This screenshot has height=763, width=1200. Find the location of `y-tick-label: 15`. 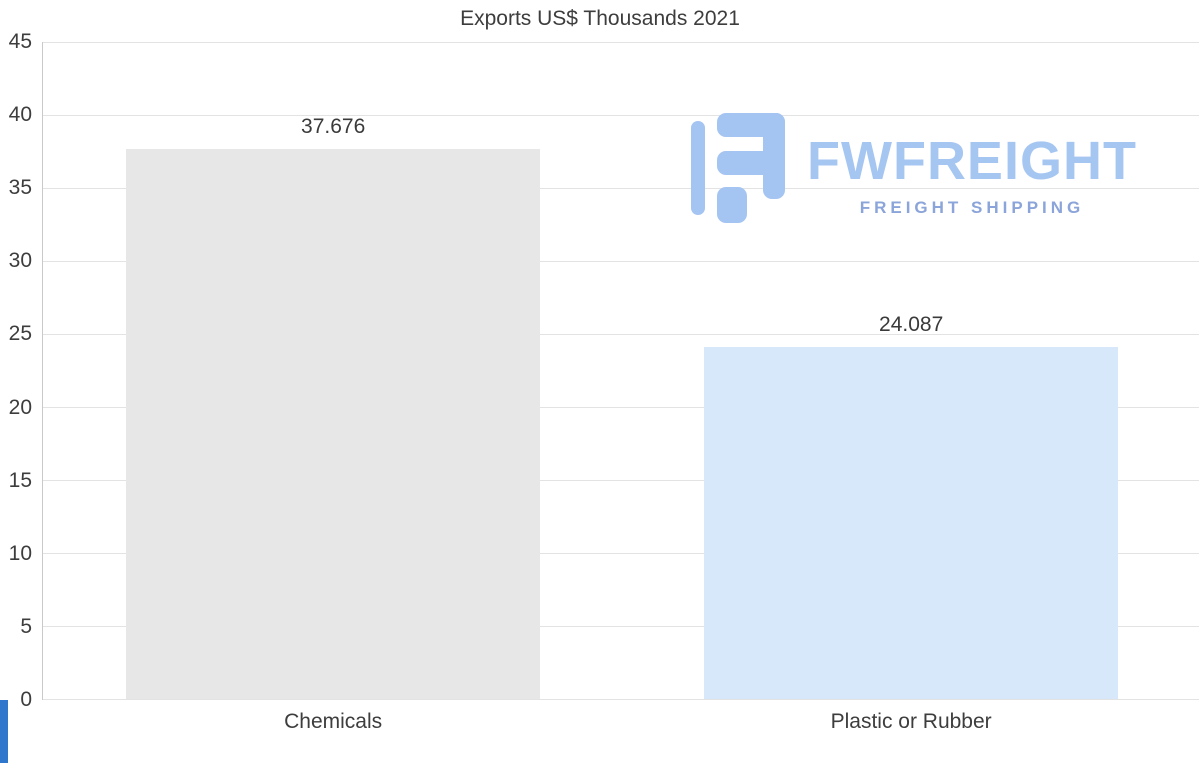

y-tick-label: 15 is located at coordinates (20, 480).